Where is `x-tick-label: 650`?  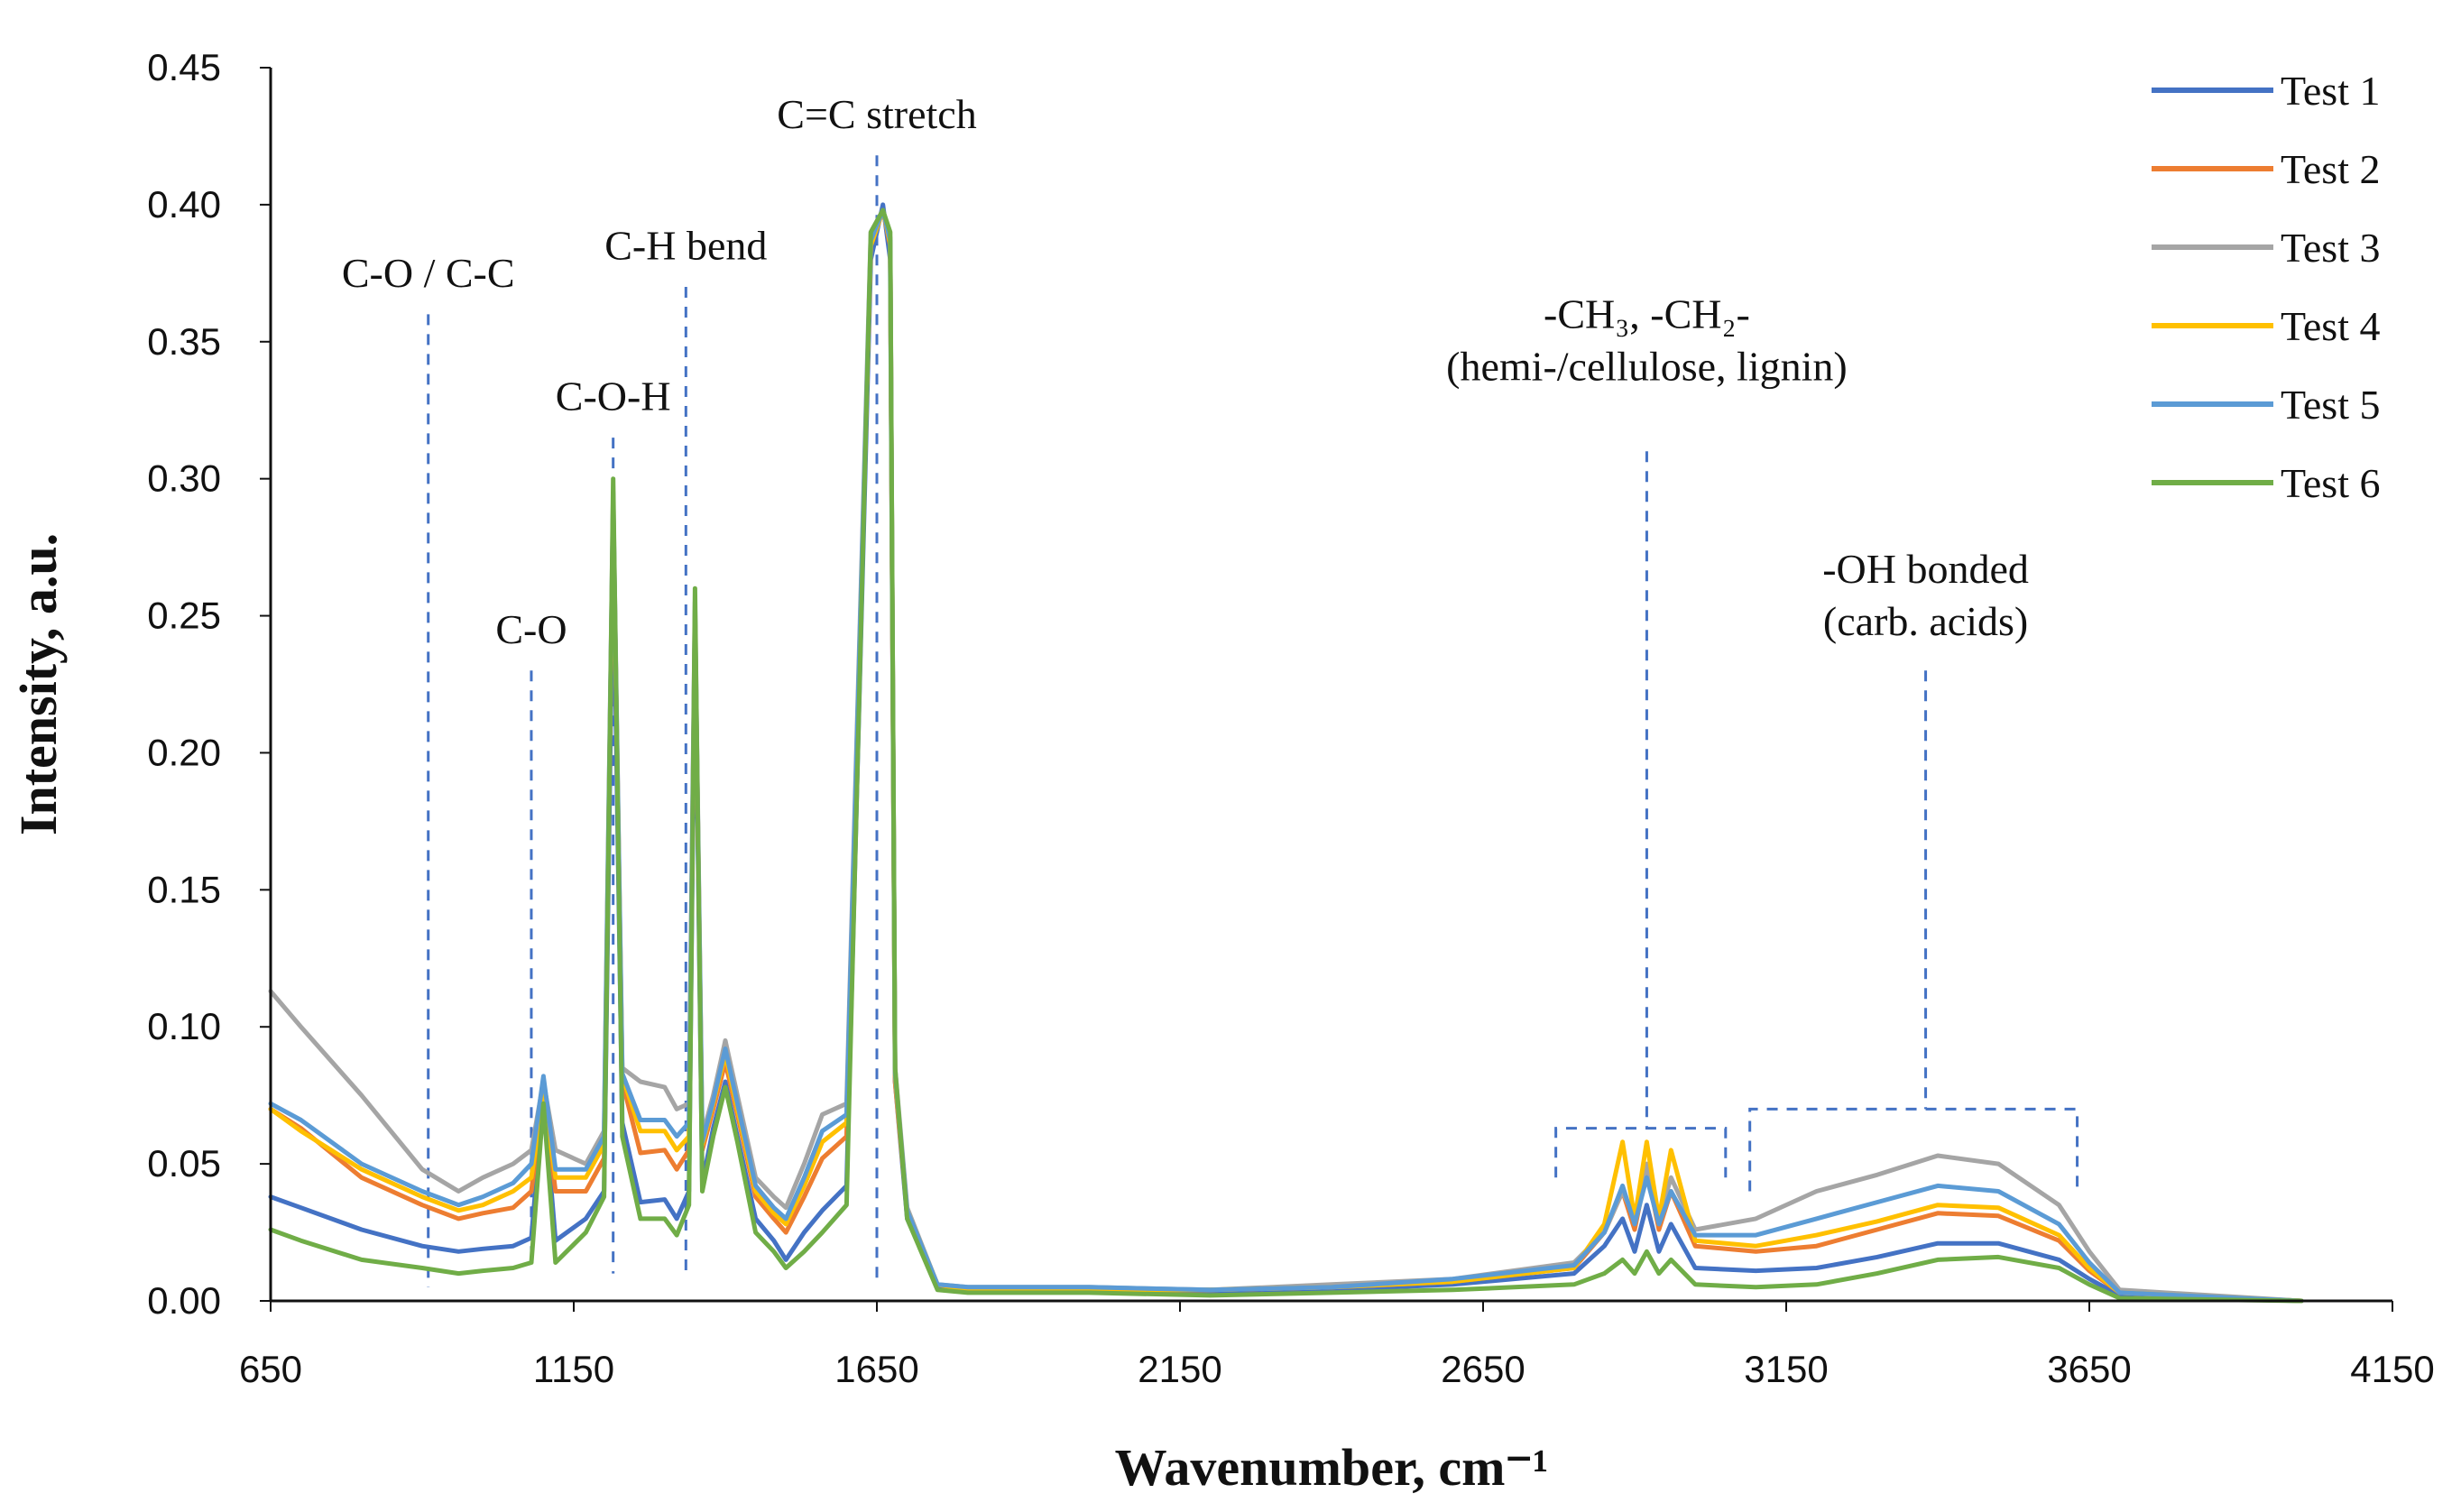
x-tick-label: 650 is located at coordinates (270, 1369).